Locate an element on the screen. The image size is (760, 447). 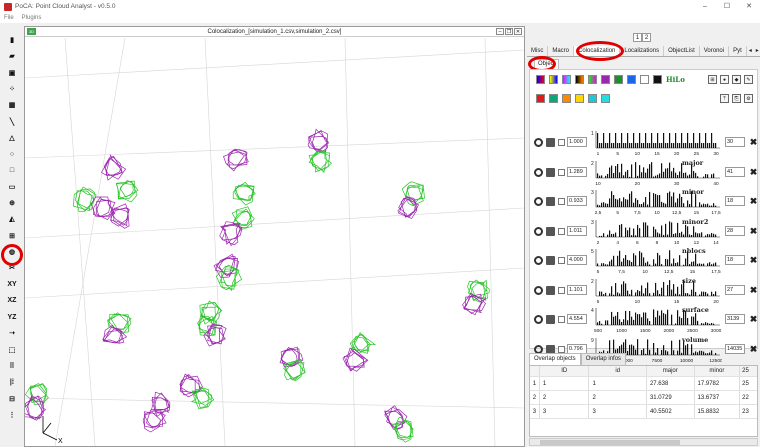
page-tab-1: 1 is located at coordinates (637, 37).